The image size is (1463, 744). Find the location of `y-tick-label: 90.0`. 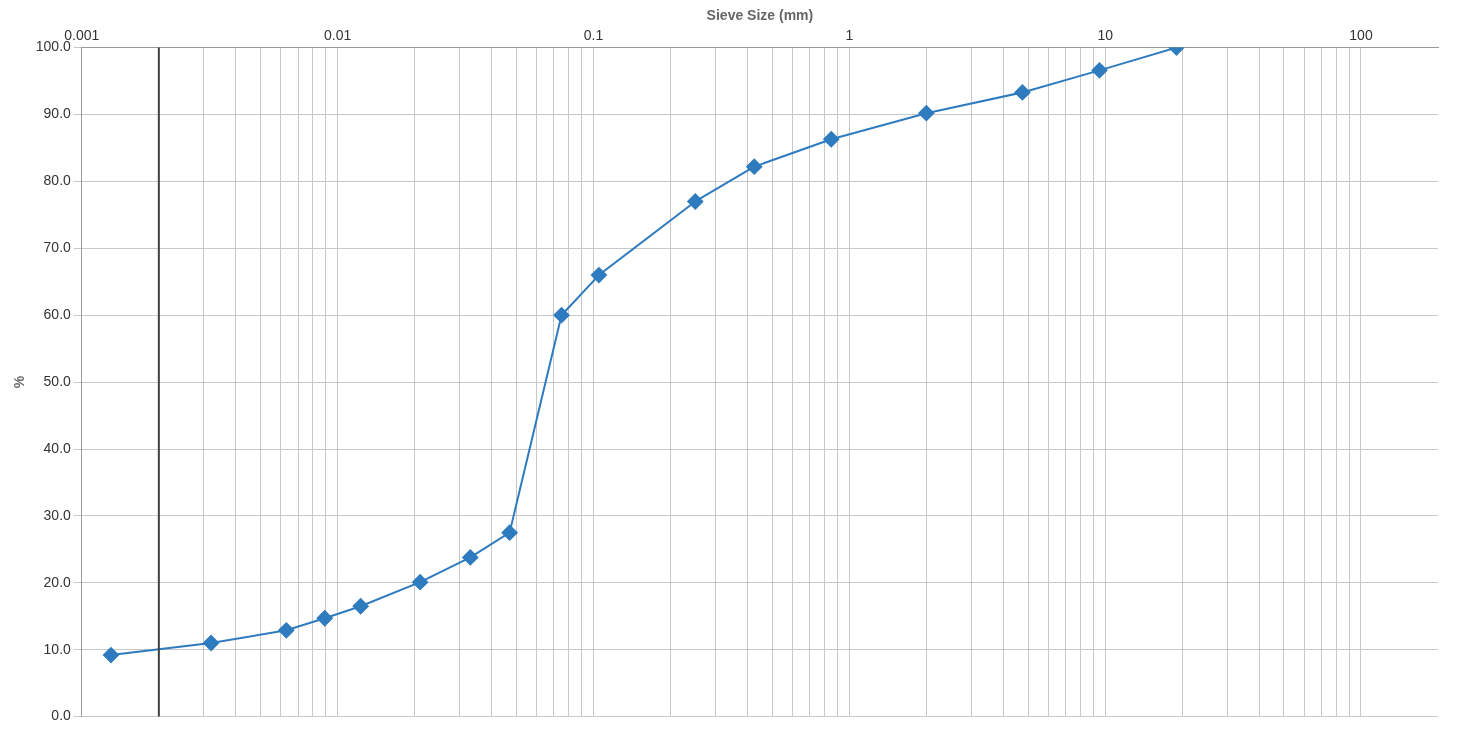

y-tick-label: 90.0 is located at coordinates (57, 113).